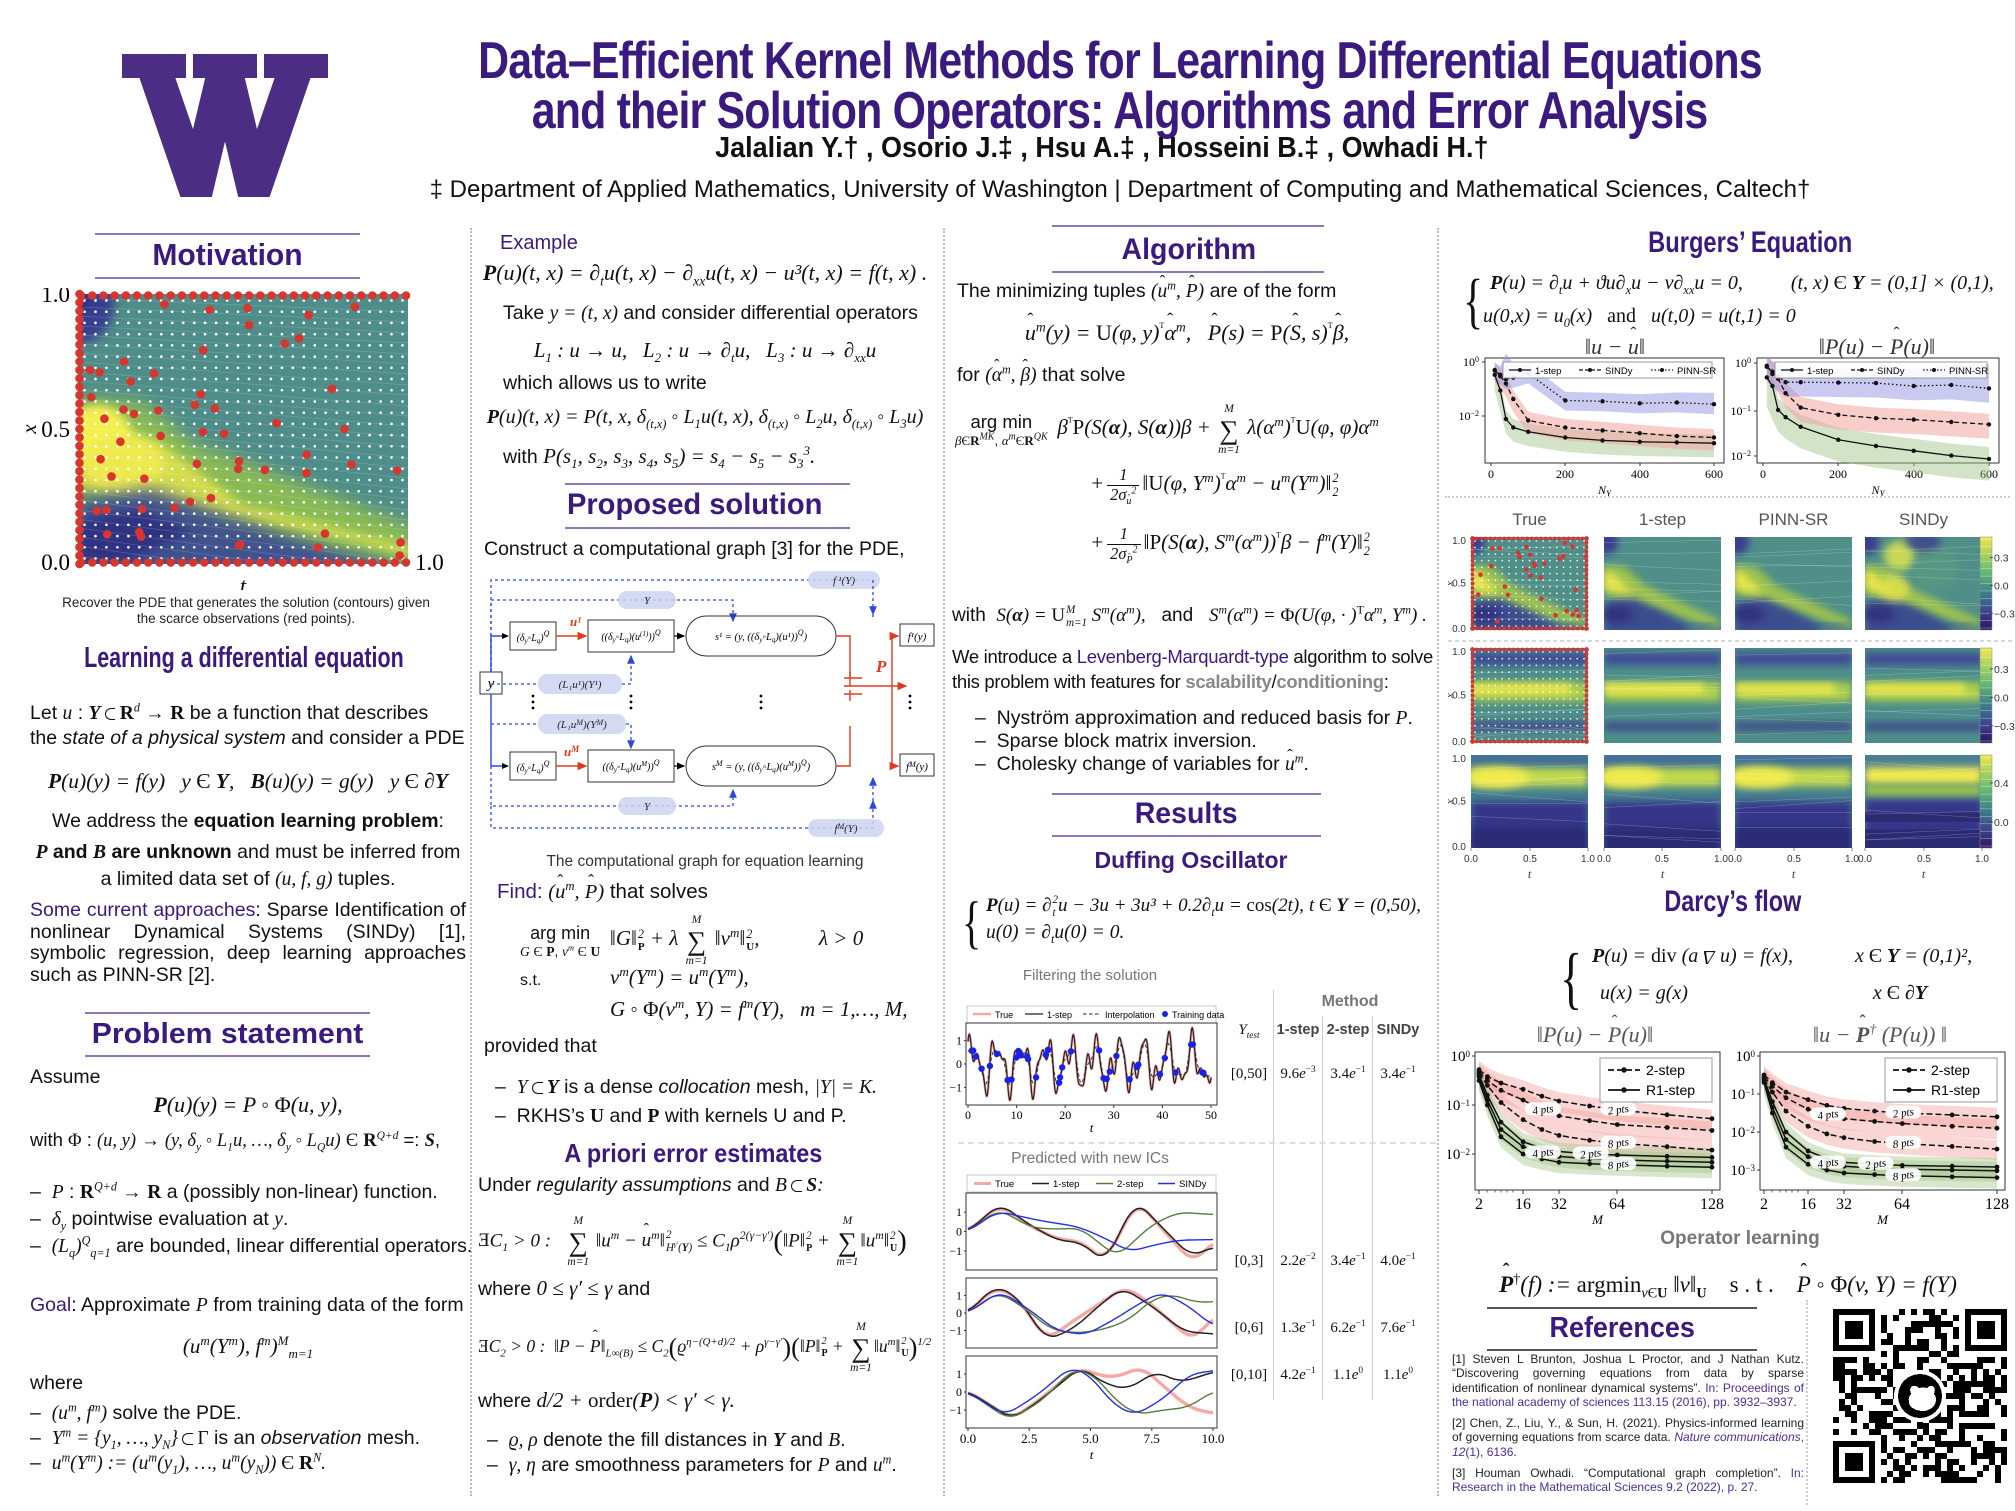 The width and height of the screenshot is (2015, 1511). Describe the element at coordinates (648, 807) in the screenshot. I see `svg-text: Y` at that location.